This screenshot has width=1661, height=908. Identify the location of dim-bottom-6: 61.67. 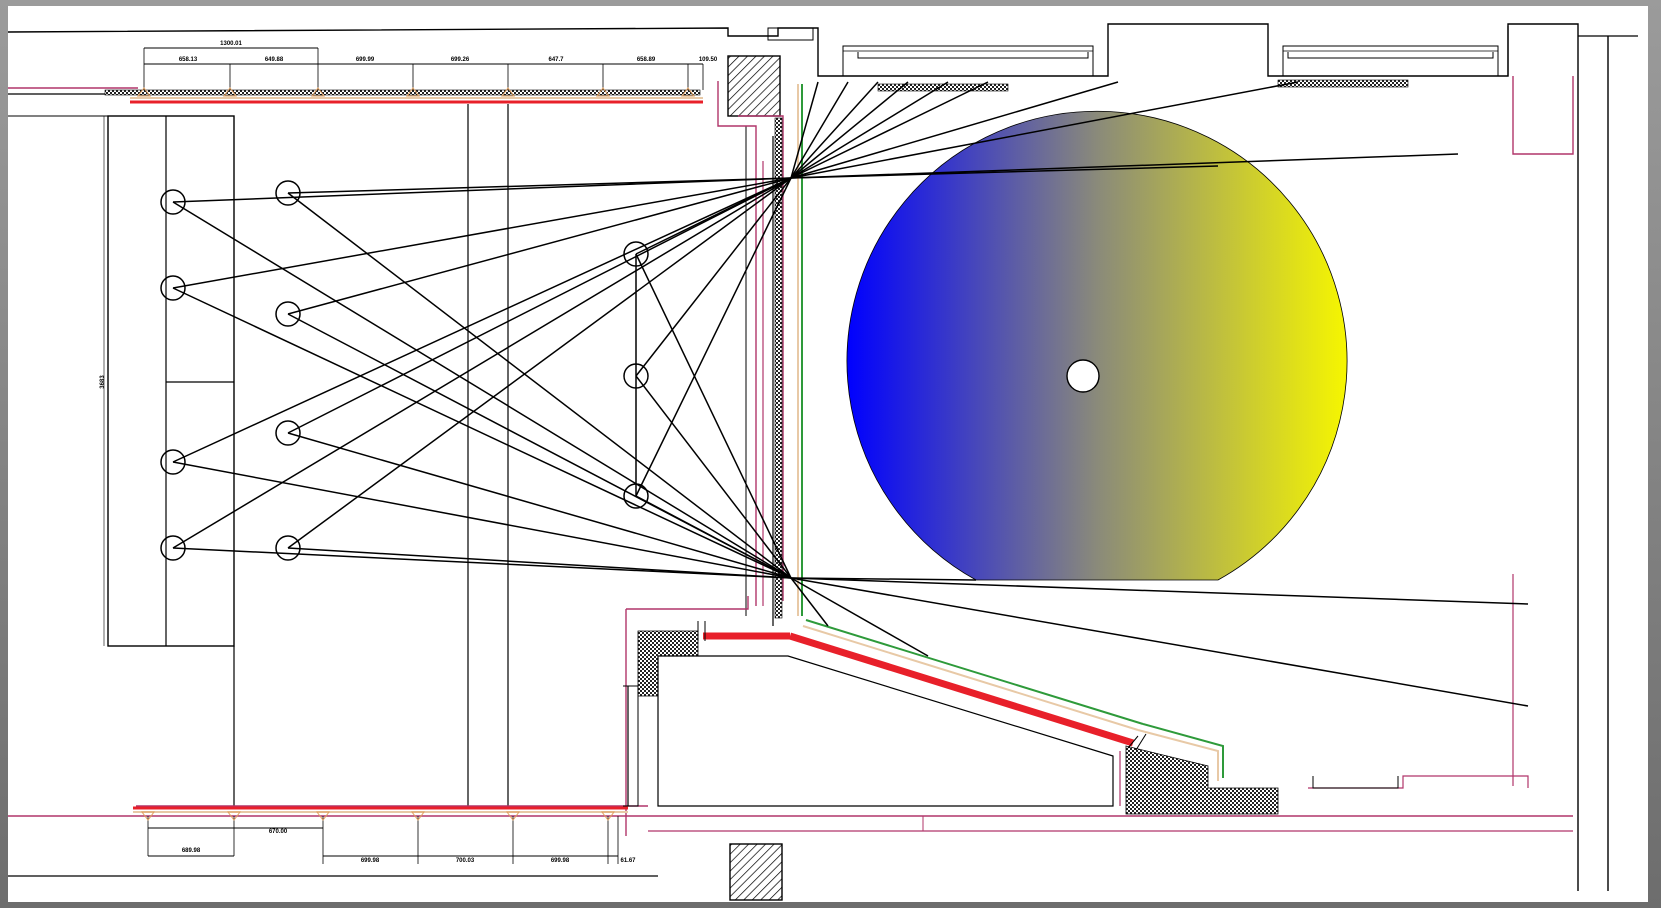
(628, 861).